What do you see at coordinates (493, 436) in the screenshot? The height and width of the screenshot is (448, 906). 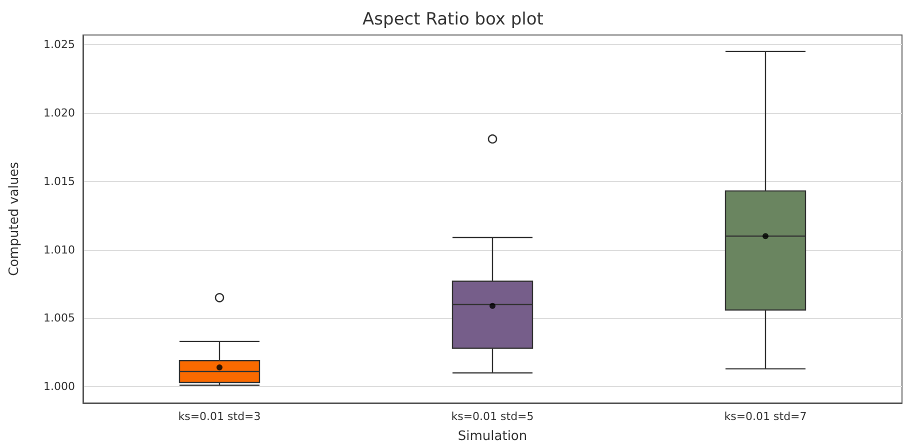 I see `x-axis-title: Simulation` at bounding box center [493, 436].